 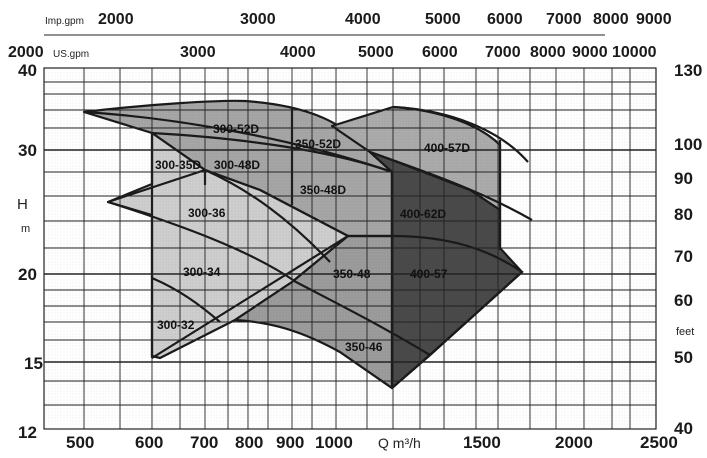 I want to click on svg-text: 2500, so click(x=659, y=442).